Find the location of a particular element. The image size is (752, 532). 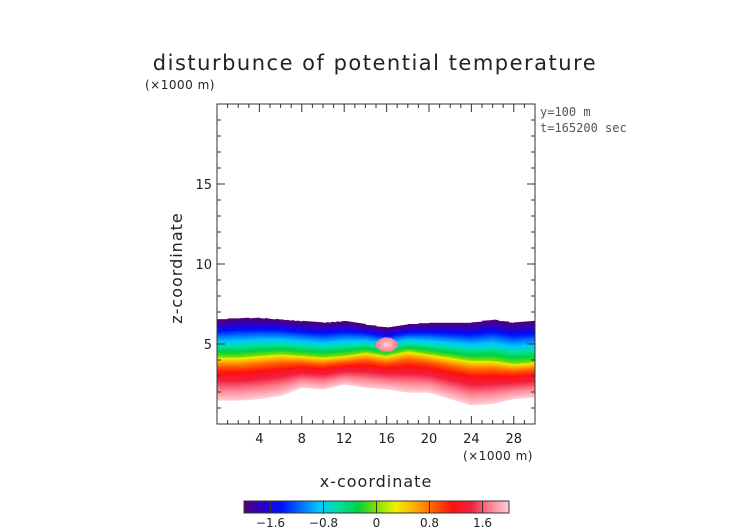

colorbar-tick-label: 1.6 is located at coordinates (482, 523).